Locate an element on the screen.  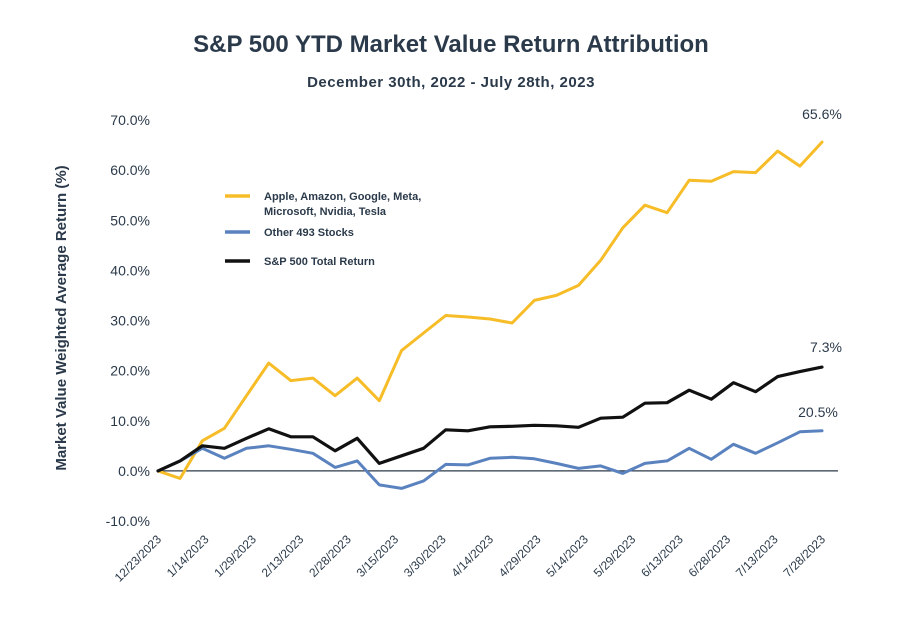
x-tick-label: 2/13/2023 is located at coordinates (283, 556).